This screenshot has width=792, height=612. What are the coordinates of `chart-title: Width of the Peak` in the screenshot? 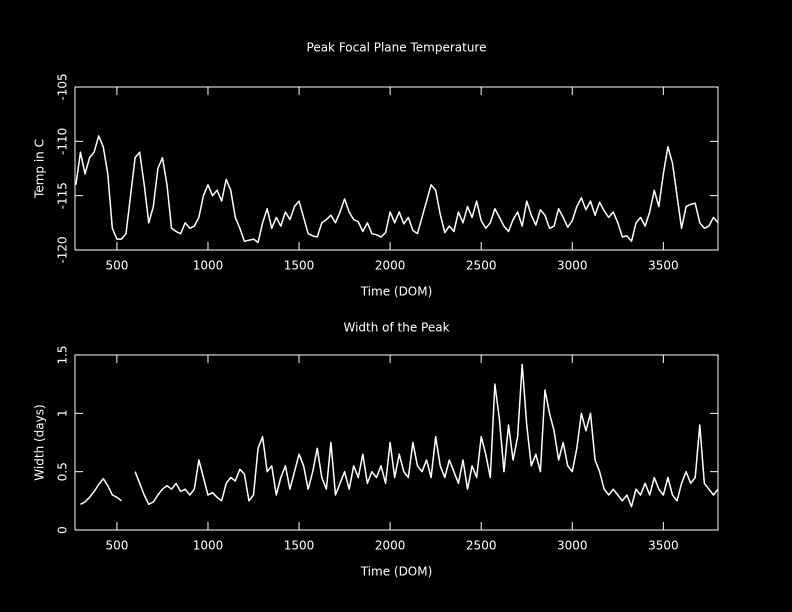 It's located at (396, 328).